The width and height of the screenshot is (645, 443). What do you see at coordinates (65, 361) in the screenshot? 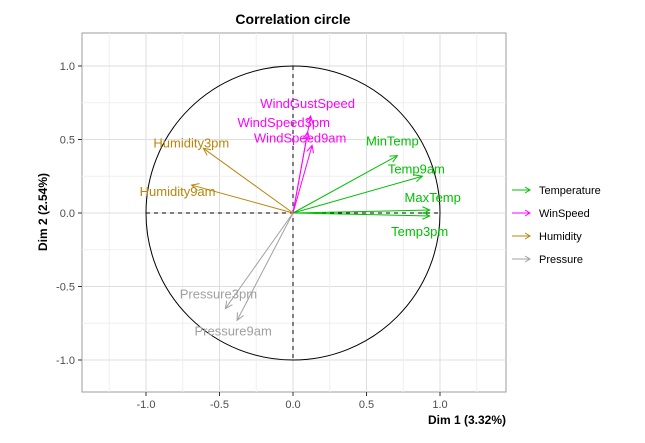
I see `y-tick-label: -1.0` at bounding box center [65, 361].